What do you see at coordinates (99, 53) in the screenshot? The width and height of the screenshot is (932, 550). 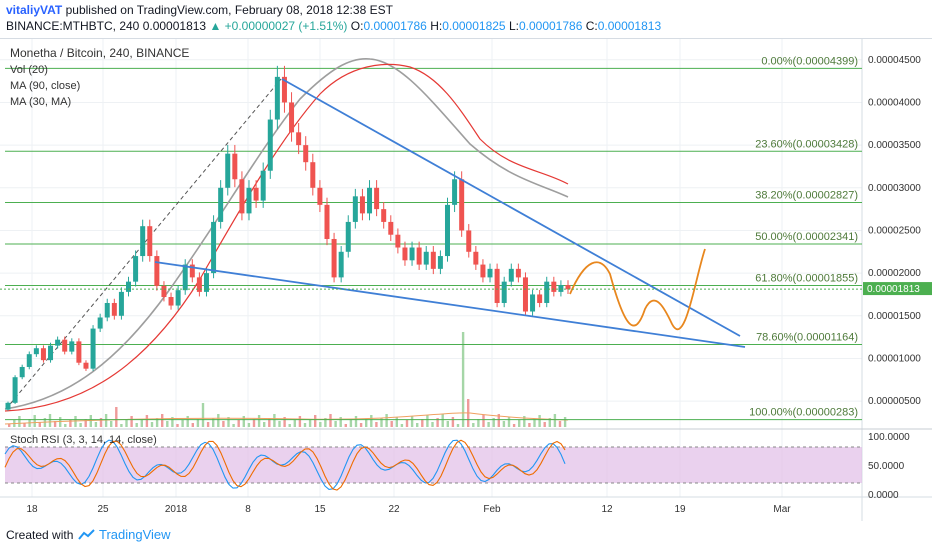 I see `legend-title: Monetha / Bitcoin, 240, BINANCE` at bounding box center [99, 53].